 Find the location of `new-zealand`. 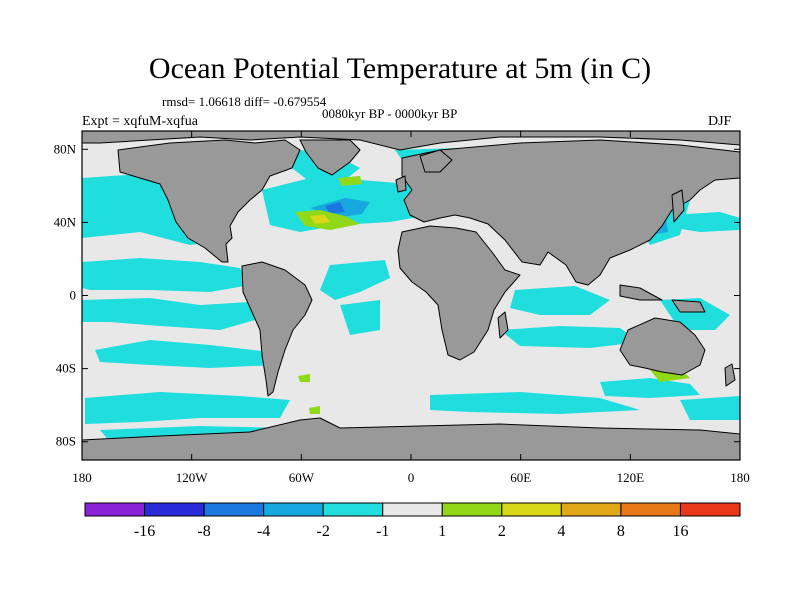

new-zealand is located at coordinates (730, 375).